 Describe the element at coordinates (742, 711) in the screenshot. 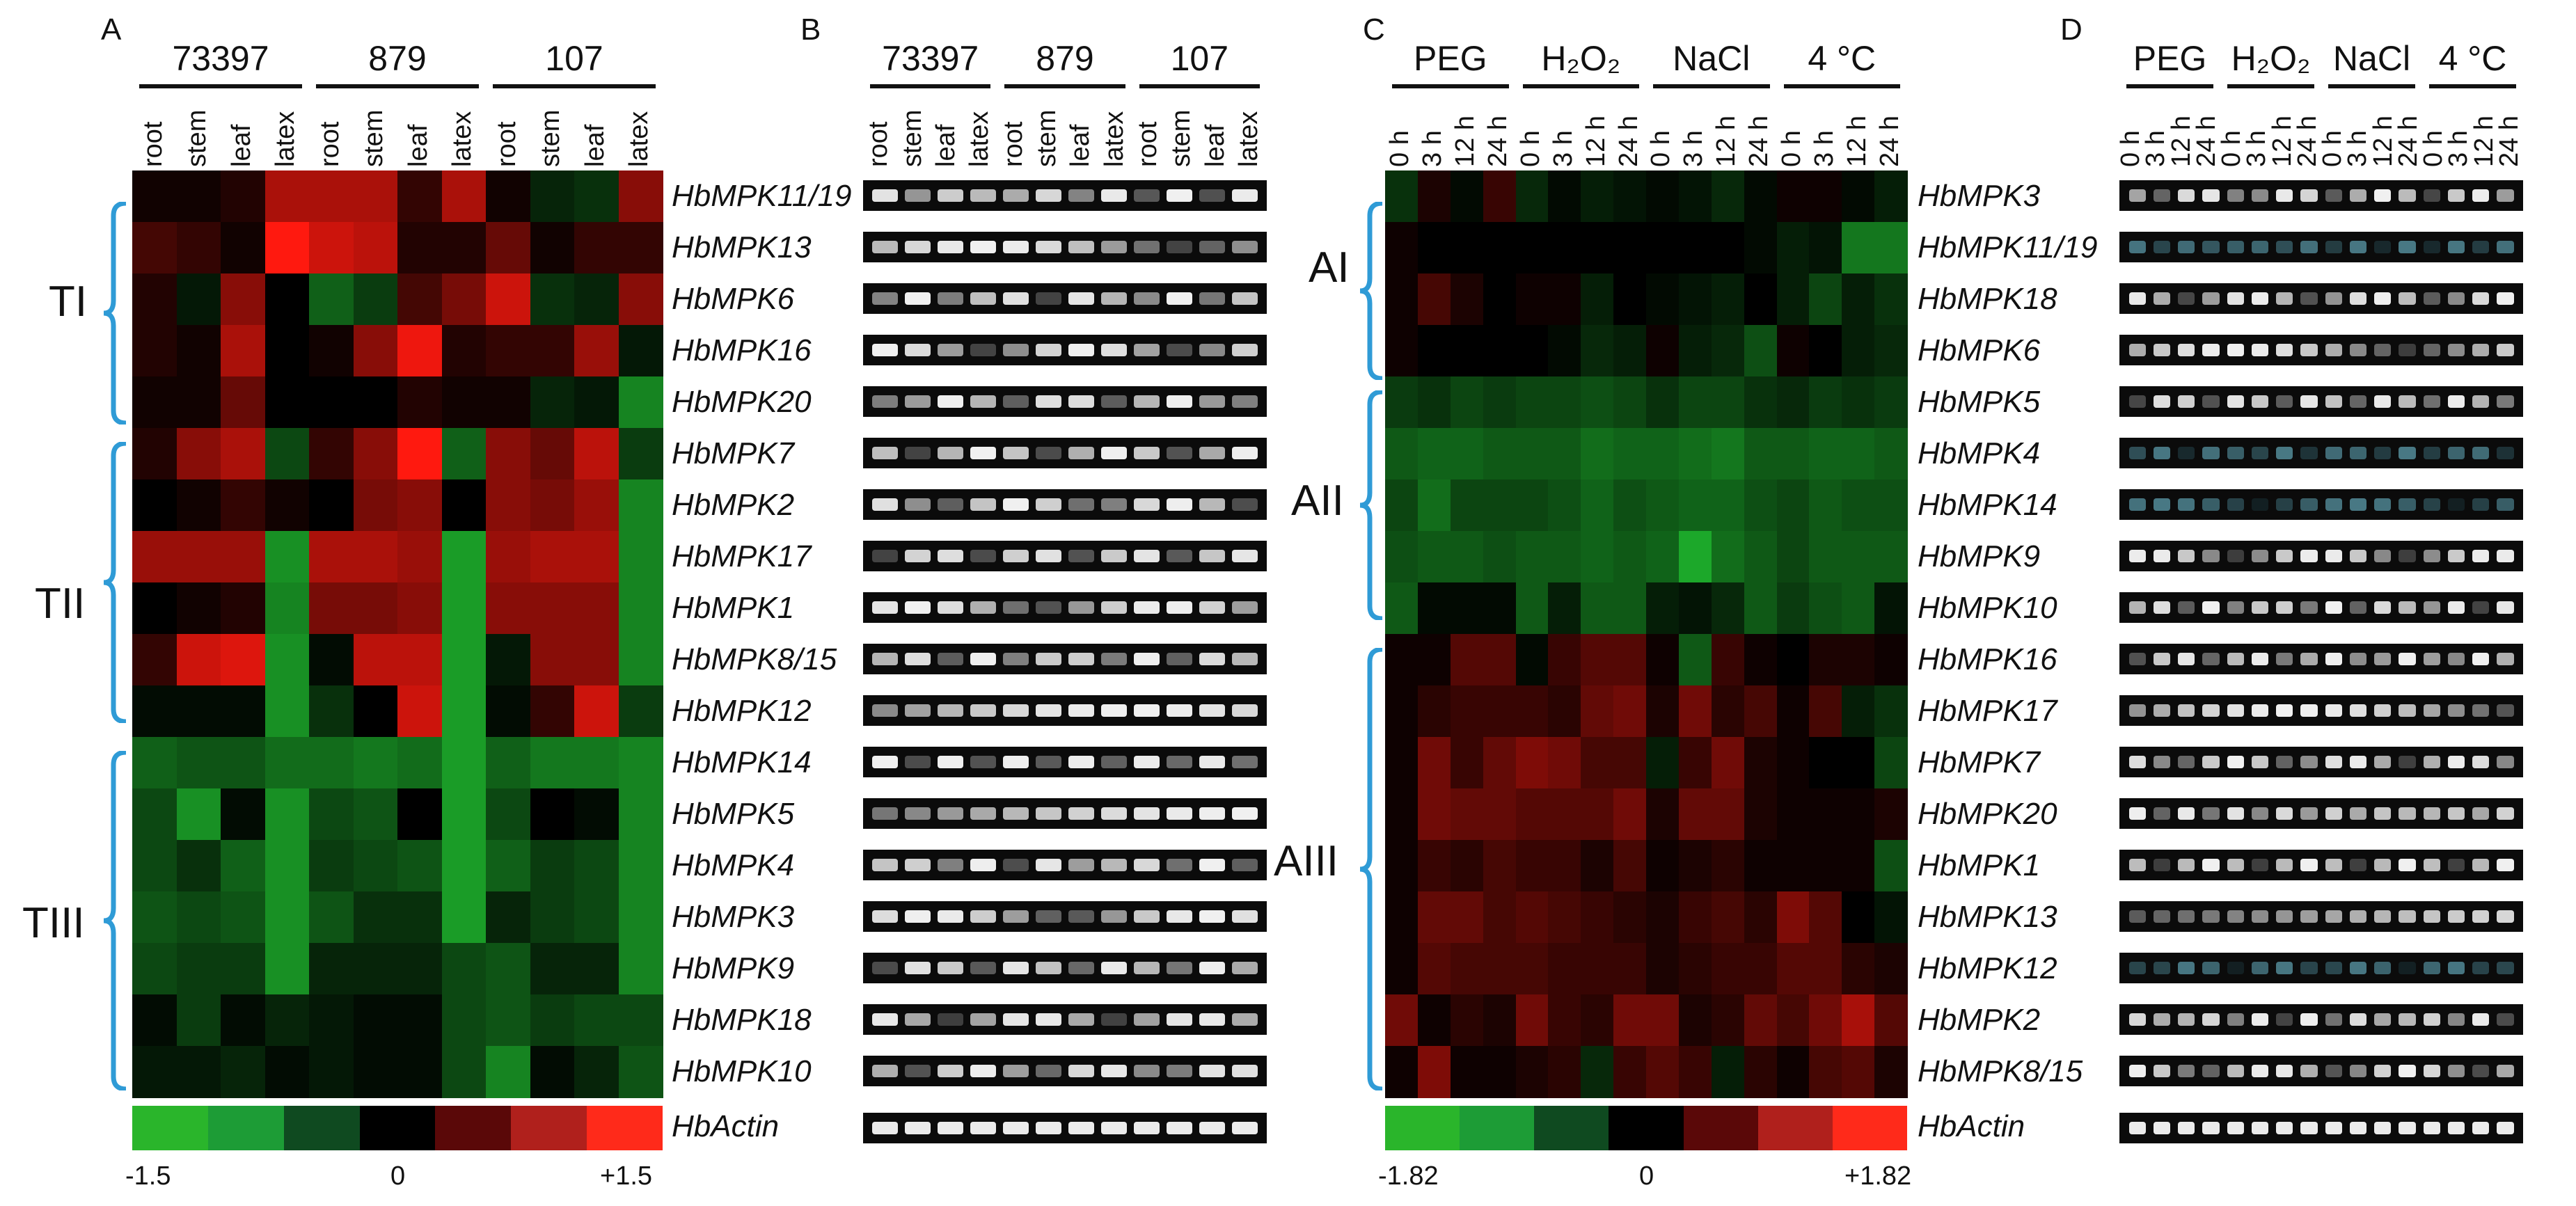

I see `ab-gene-label: HbMPK12` at that location.